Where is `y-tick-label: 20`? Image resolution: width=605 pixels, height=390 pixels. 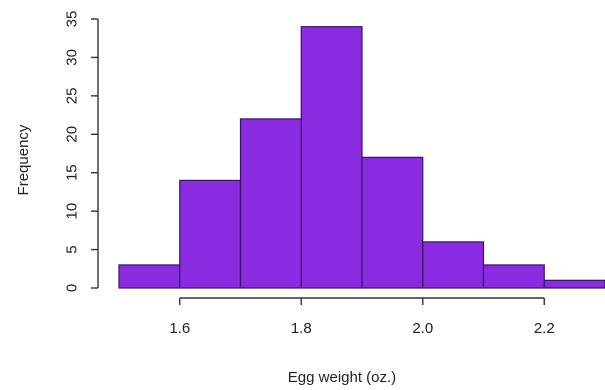
y-tick-label: 20 is located at coordinates (72, 134).